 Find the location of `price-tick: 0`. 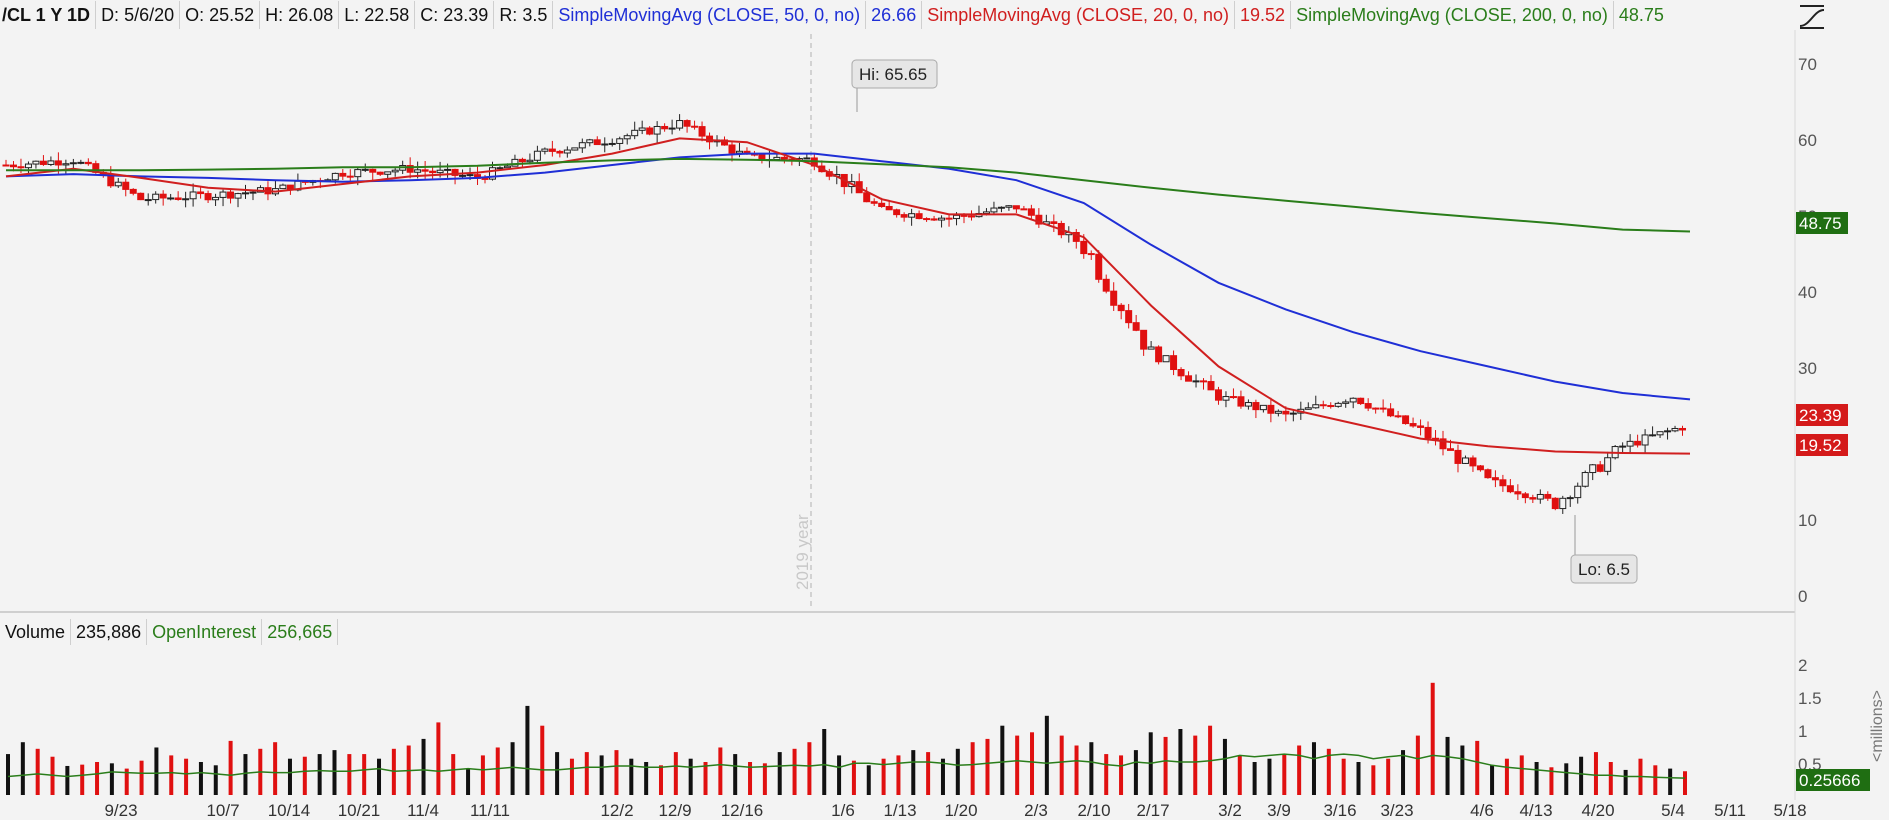

price-tick: 0 is located at coordinates (1802, 596).